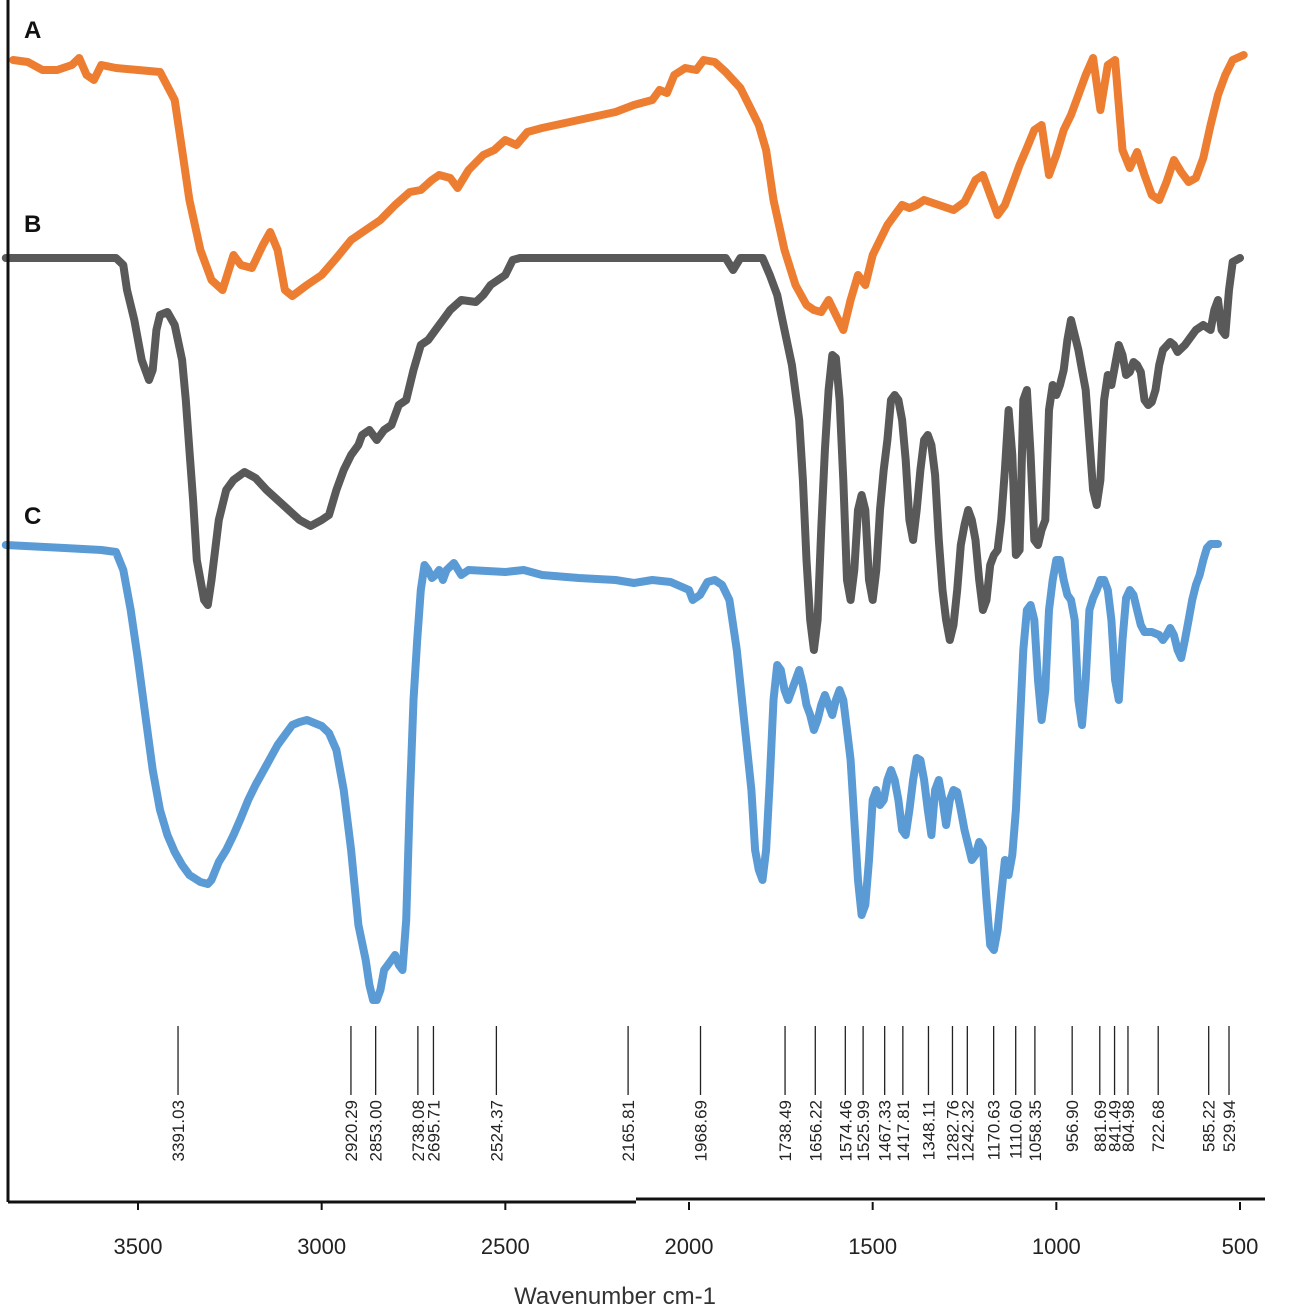 This screenshot has height=1313, width=1299. I want to click on x-tick-label-1500: 1500, so click(872, 1246).